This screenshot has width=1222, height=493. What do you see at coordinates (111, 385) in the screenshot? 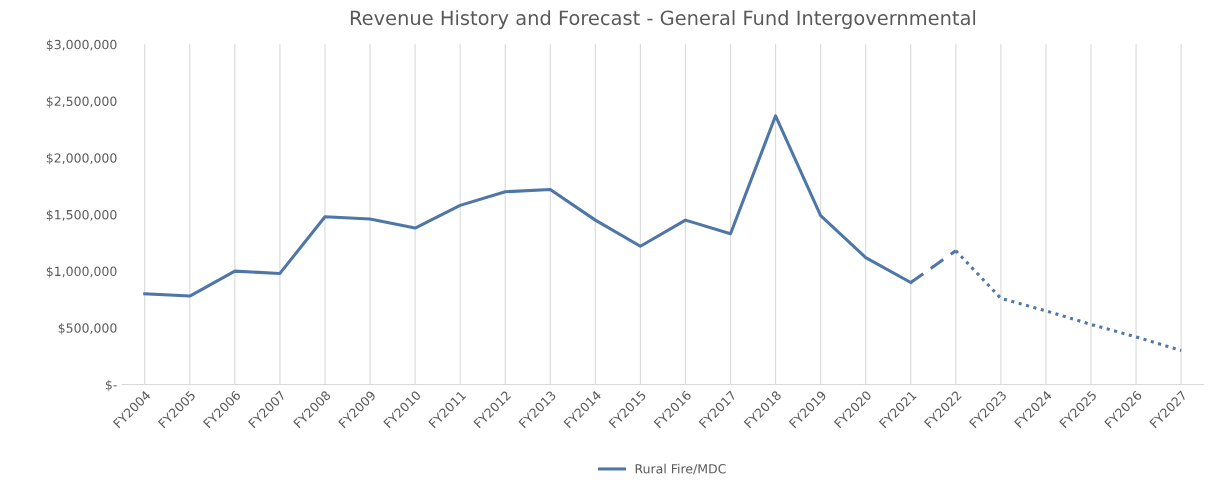
I see `y-tick-label: $-` at bounding box center [111, 385].